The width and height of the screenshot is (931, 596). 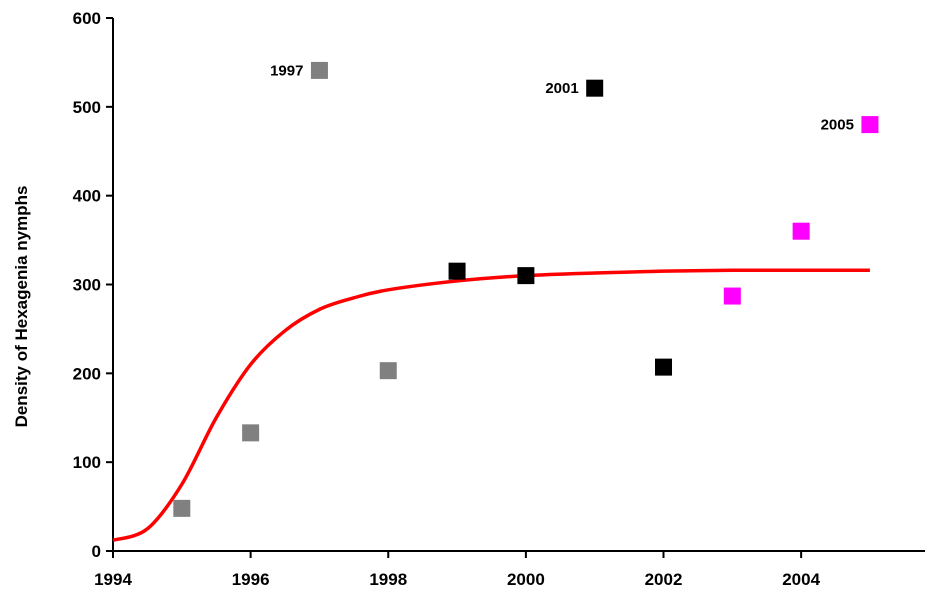 I want to click on data-point-2000, so click(x=525, y=275).